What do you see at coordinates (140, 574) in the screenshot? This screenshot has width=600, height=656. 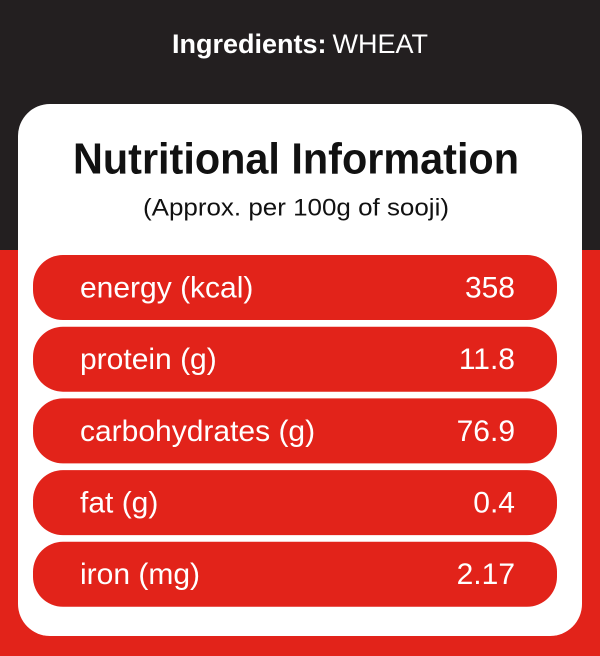 I see `row-label: iron (mg)` at bounding box center [140, 574].